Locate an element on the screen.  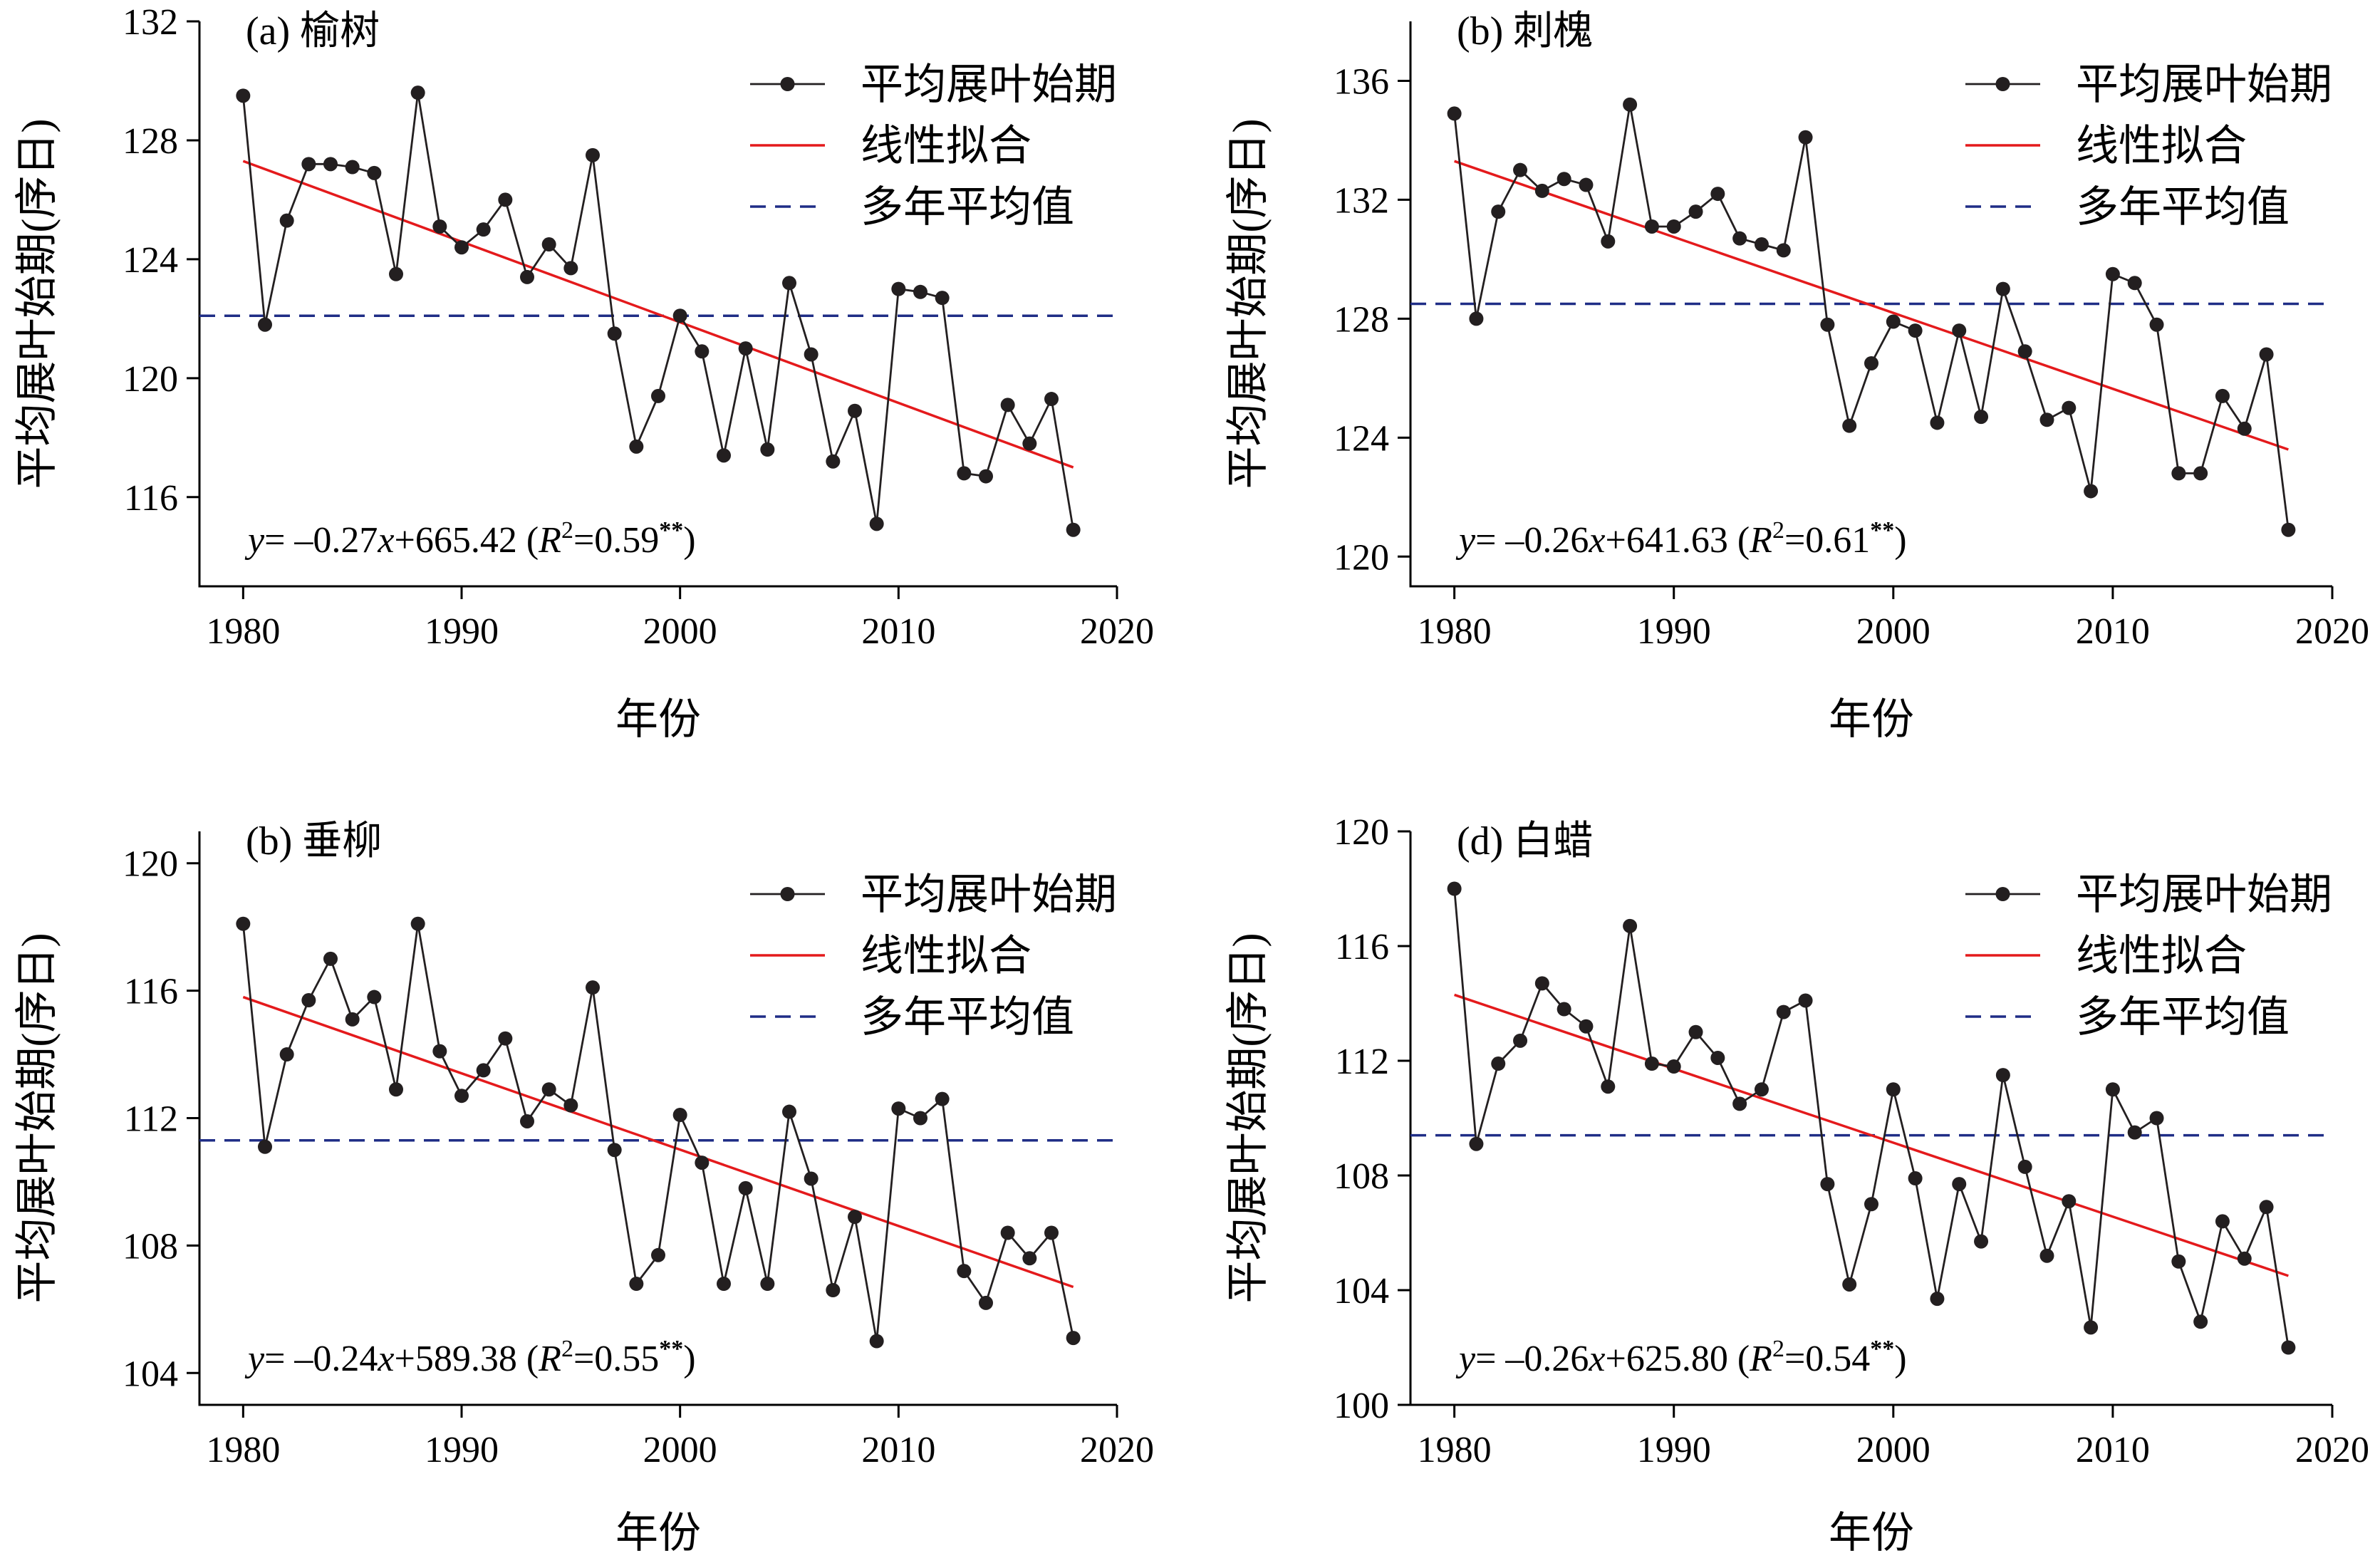
equation-intercept: +589.38 ( is located at coordinates (467, 1359).